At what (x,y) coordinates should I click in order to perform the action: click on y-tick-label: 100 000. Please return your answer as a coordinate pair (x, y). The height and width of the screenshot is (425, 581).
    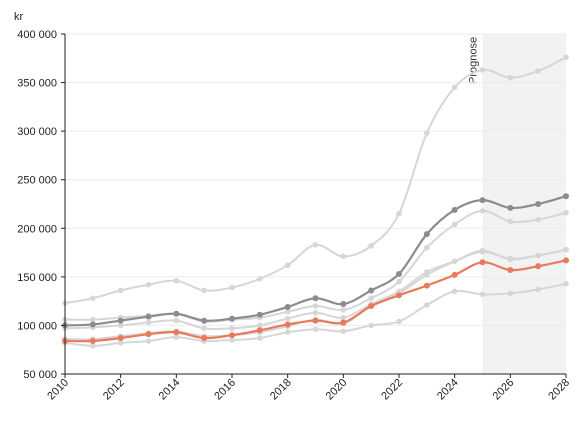
    Looking at the image, I should click on (37, 326).